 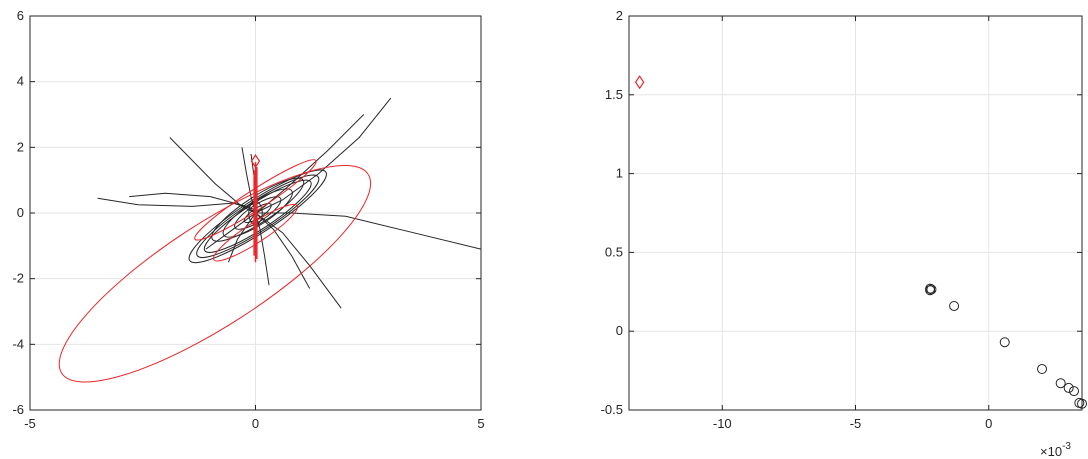 I want to click on x-exponent-label: ×10⁻³, so click(x=1055, y=450).